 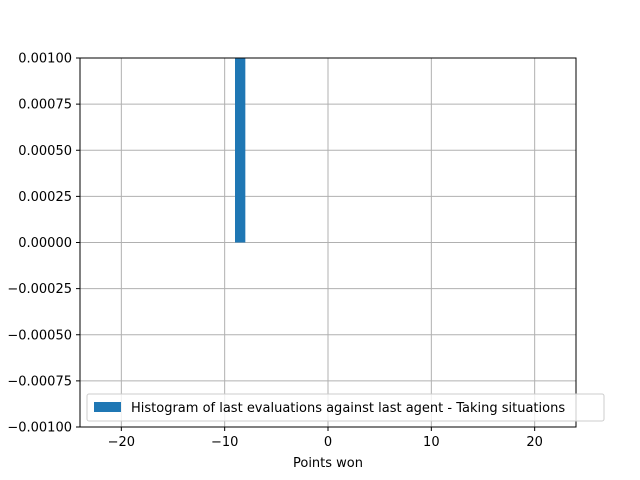 I want to click on x-tick-label: 0, so click(x=328, y=442).